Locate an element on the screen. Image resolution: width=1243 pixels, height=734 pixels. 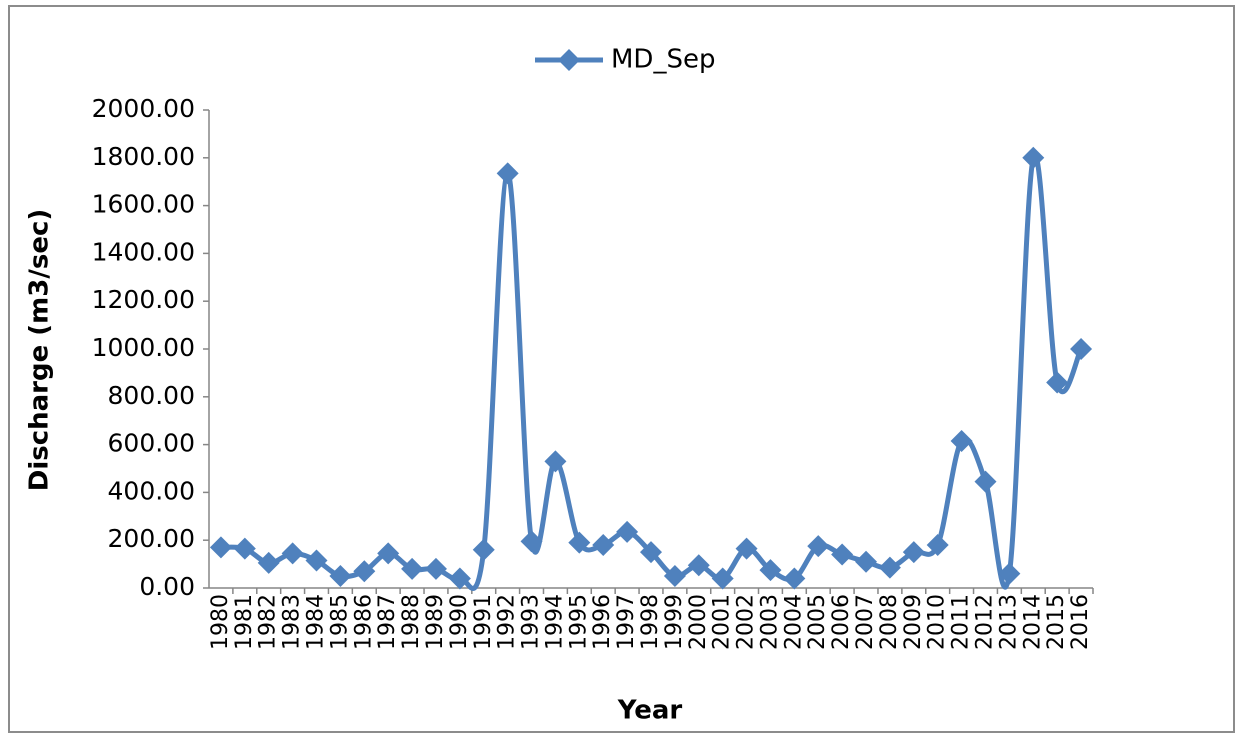
x-tick-label: 1989 is located at coordinates (435, 622).